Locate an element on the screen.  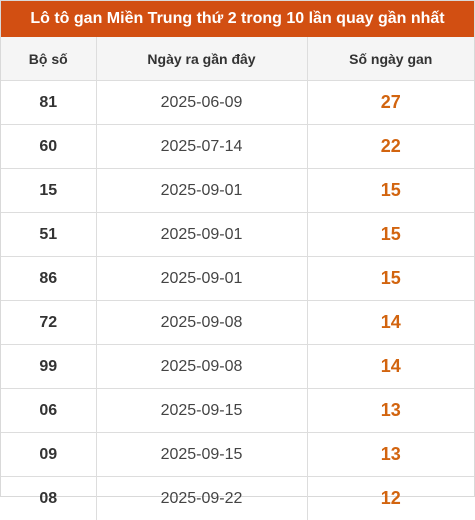
row-number: 06 is located at coordinates (48, 411).